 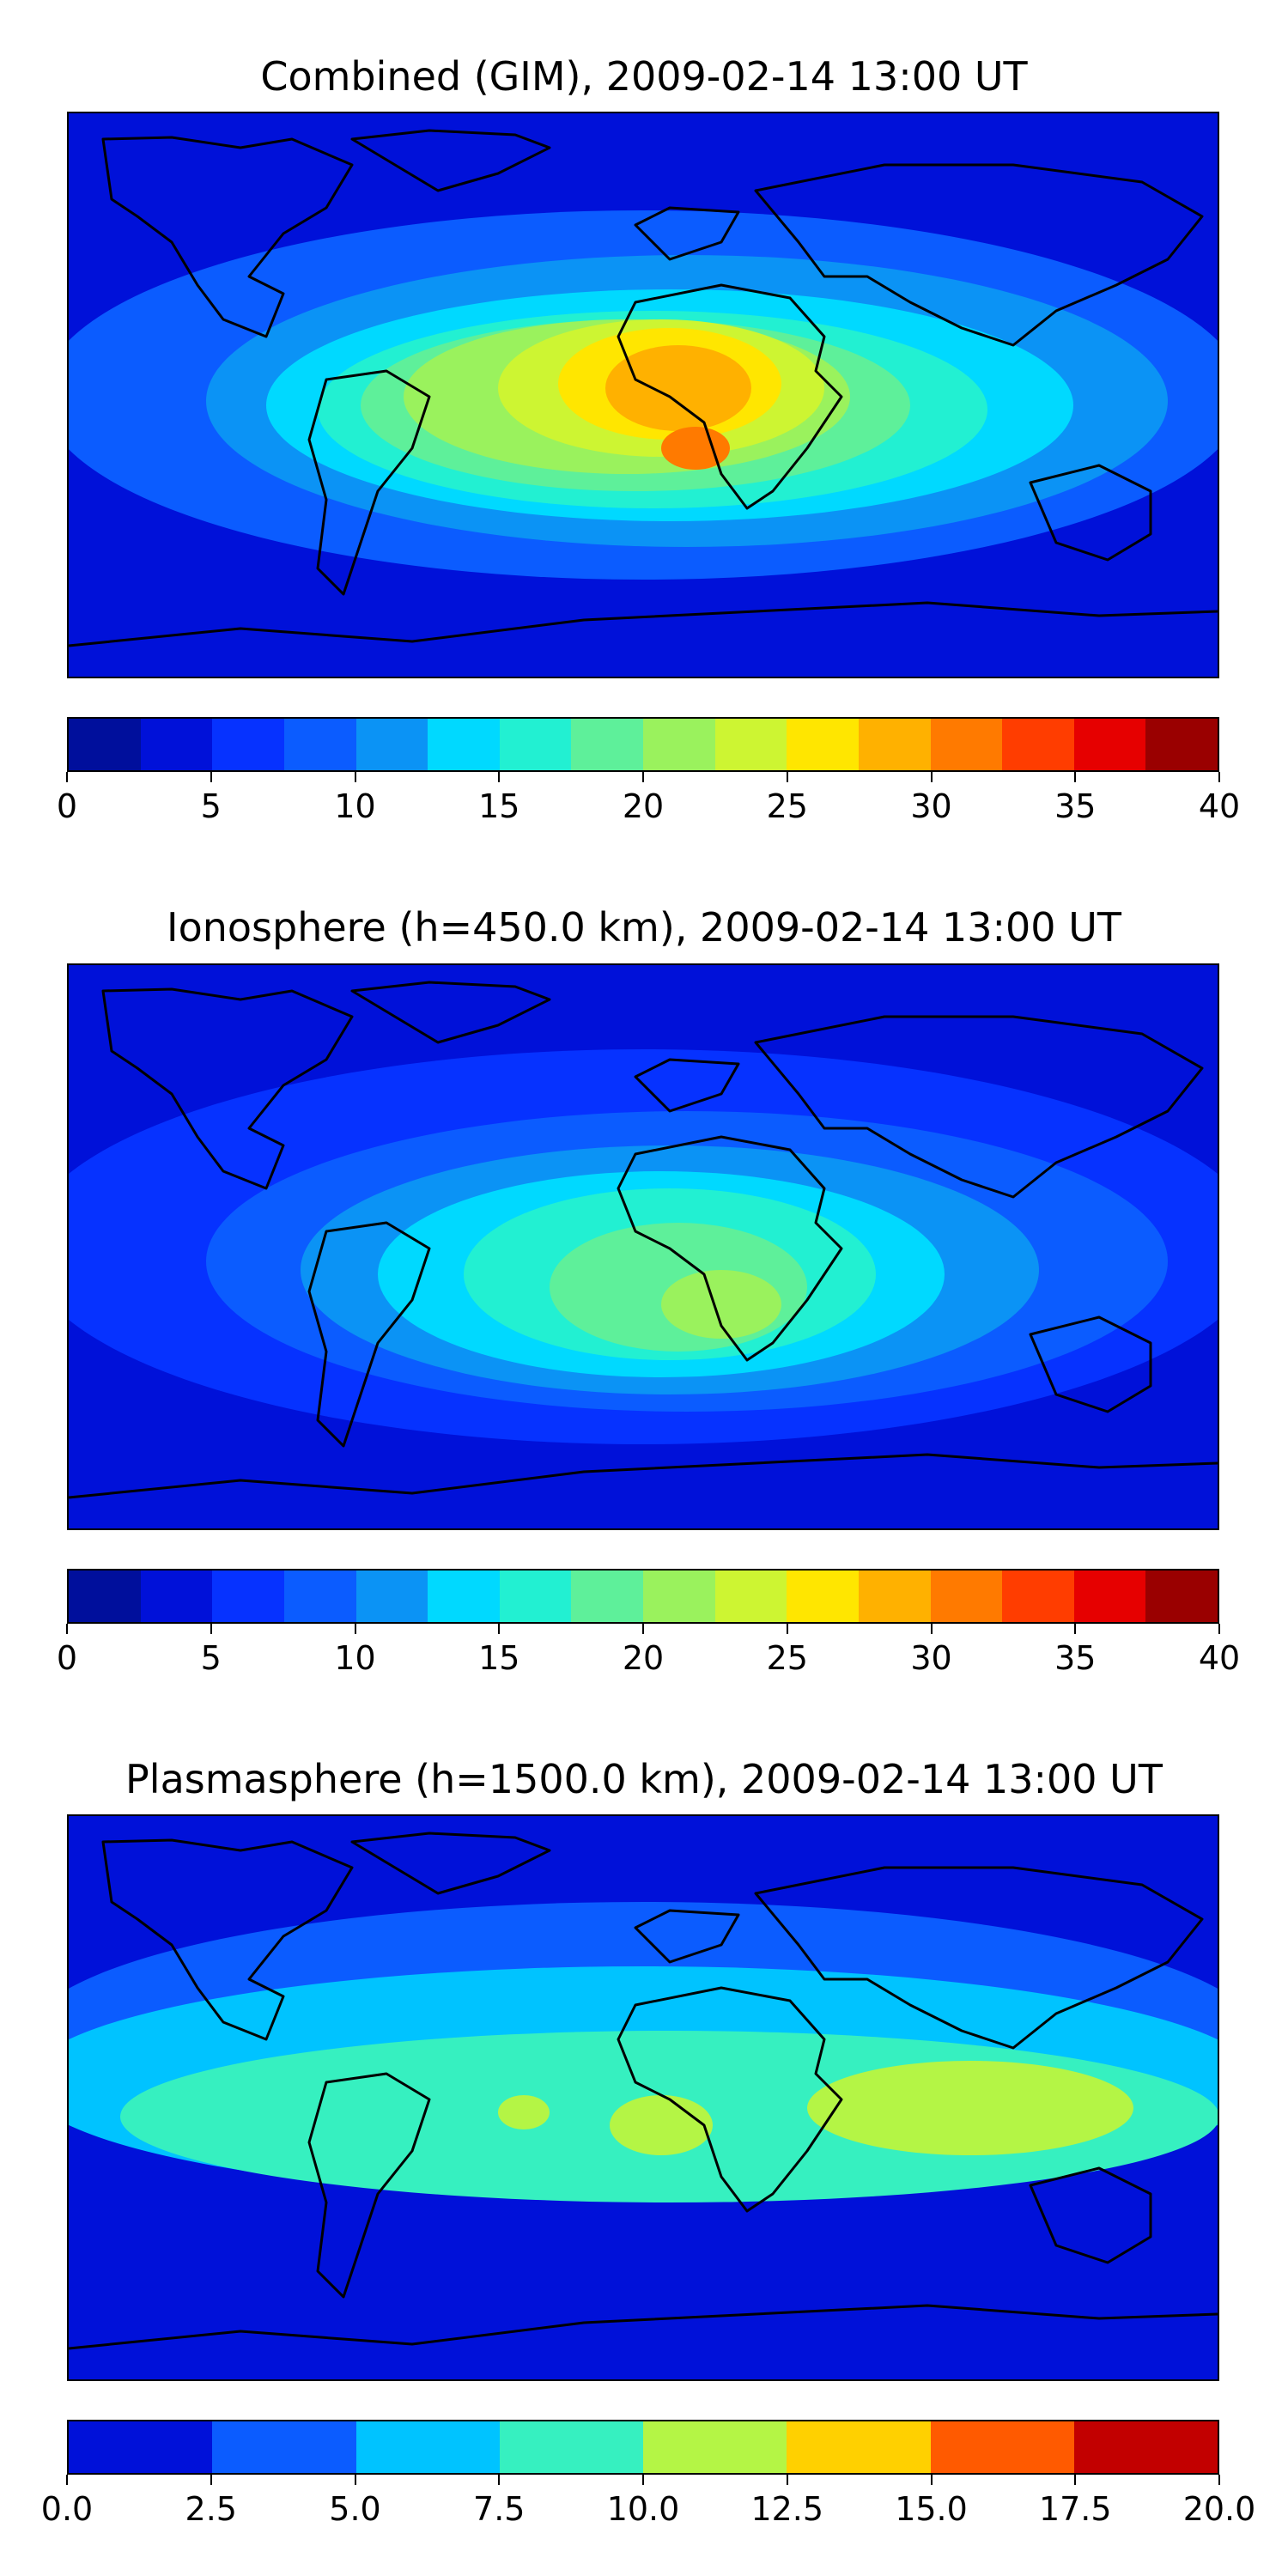 I want to click on panel-3-colorbar-ticks: 0.0 2.5 5.0 7.5 10.0 12.5 15.0 17.5 20.0, so click(x=648, y=2501).